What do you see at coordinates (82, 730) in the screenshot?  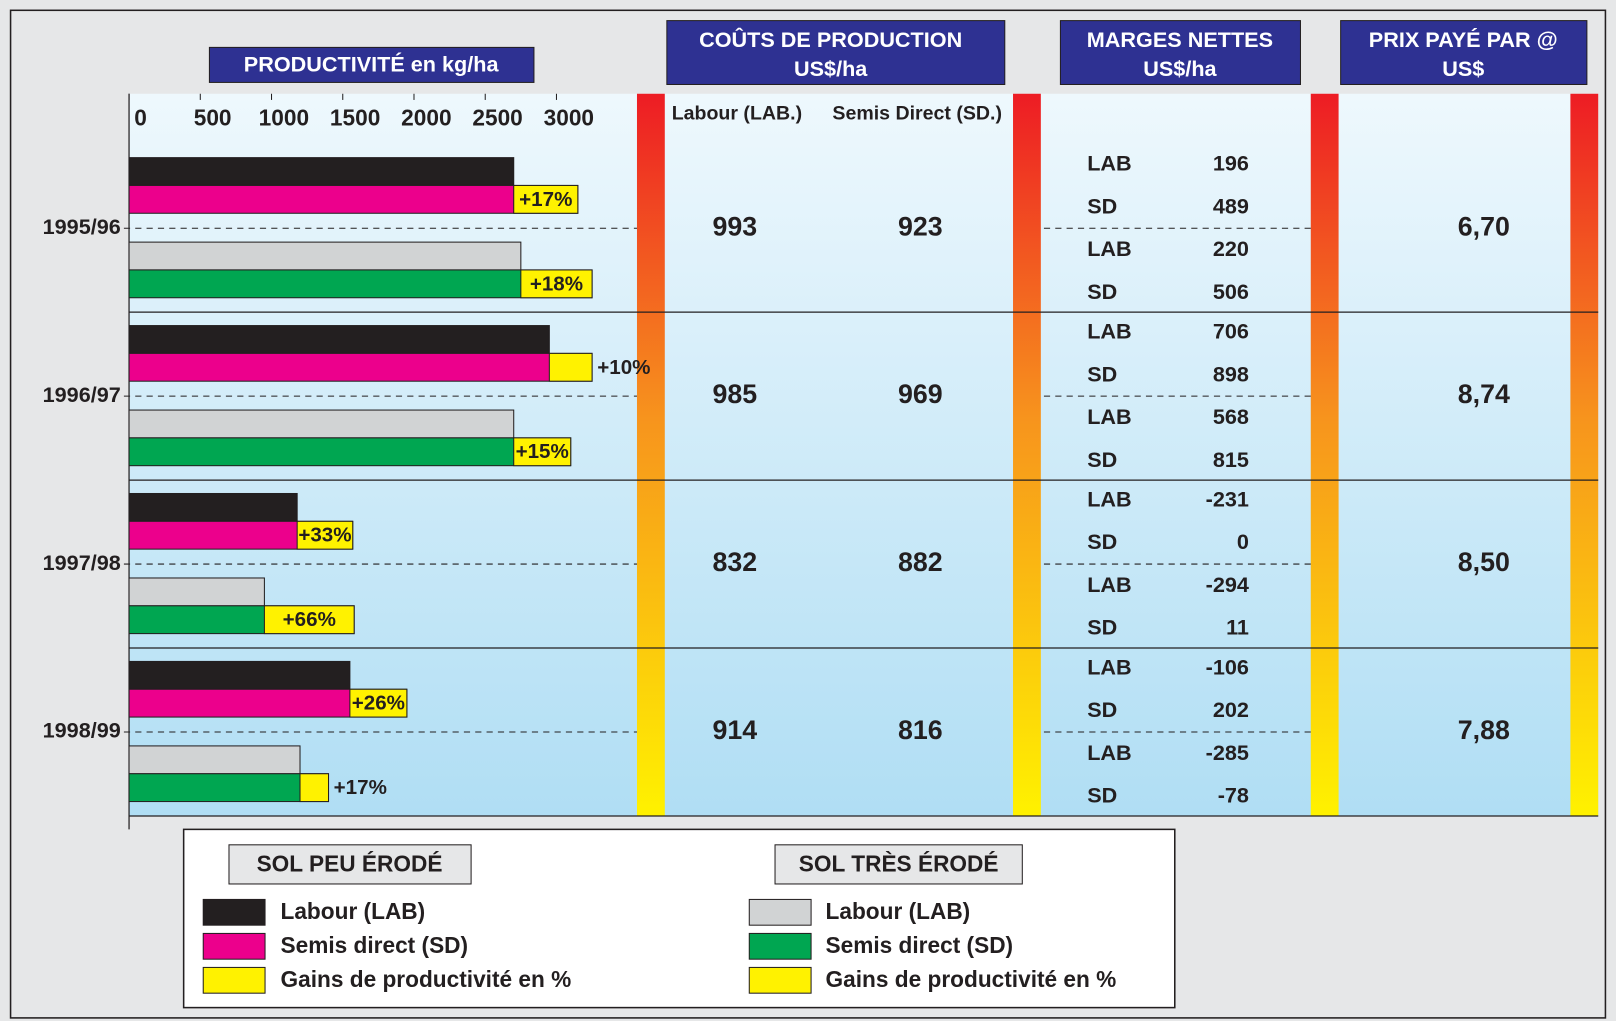 I see `y-tick-label: 1998/99` at bounding box center [82, 730].